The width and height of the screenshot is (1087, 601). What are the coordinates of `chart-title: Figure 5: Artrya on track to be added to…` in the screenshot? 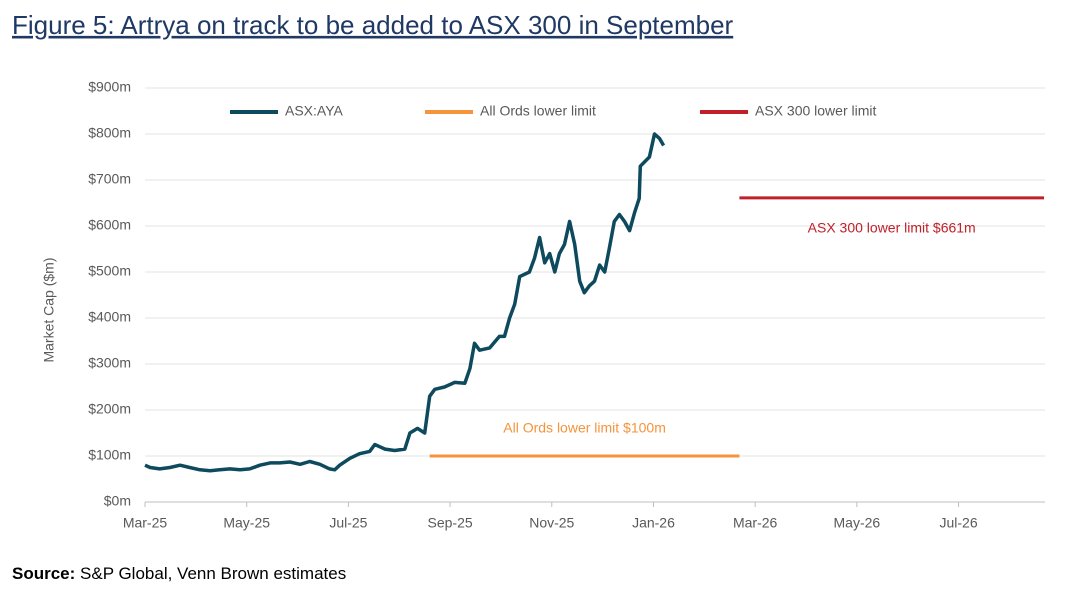 It's located at (373, 25).